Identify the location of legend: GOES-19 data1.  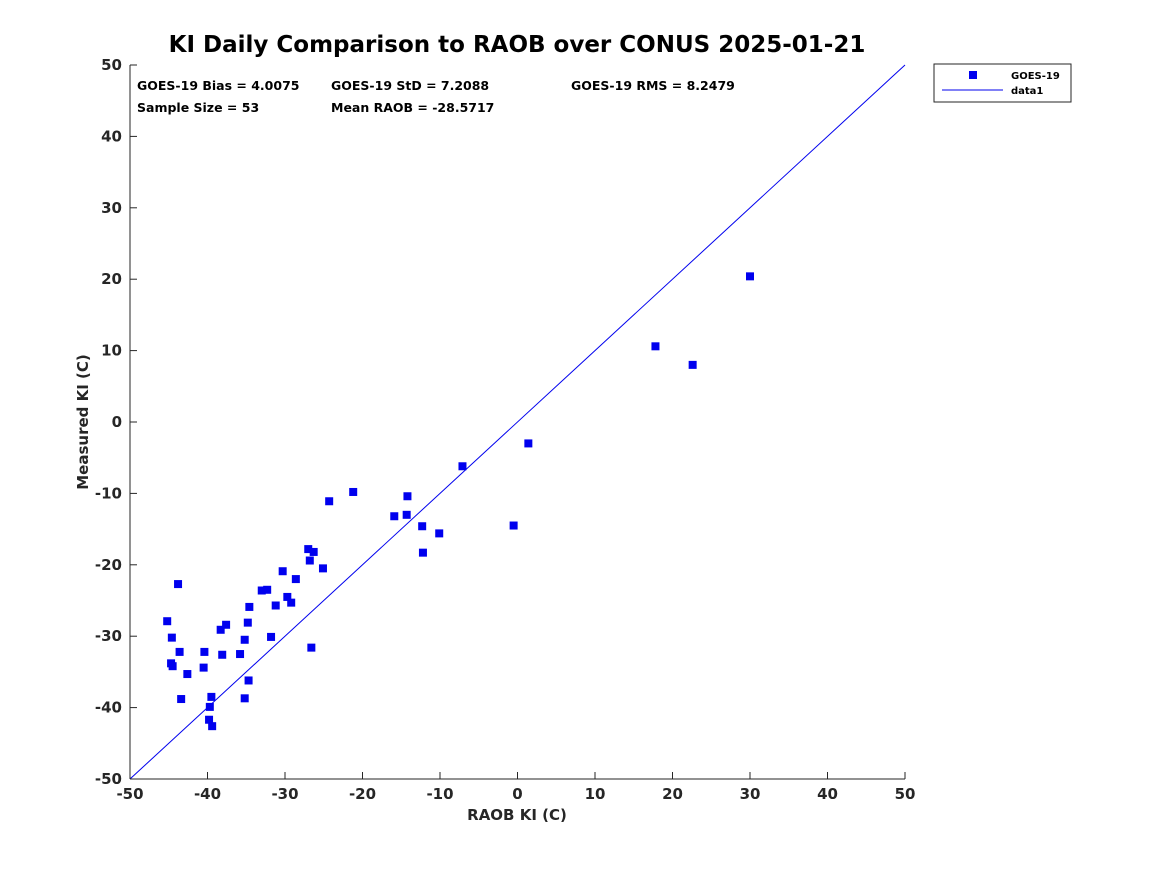
(1002, 83).